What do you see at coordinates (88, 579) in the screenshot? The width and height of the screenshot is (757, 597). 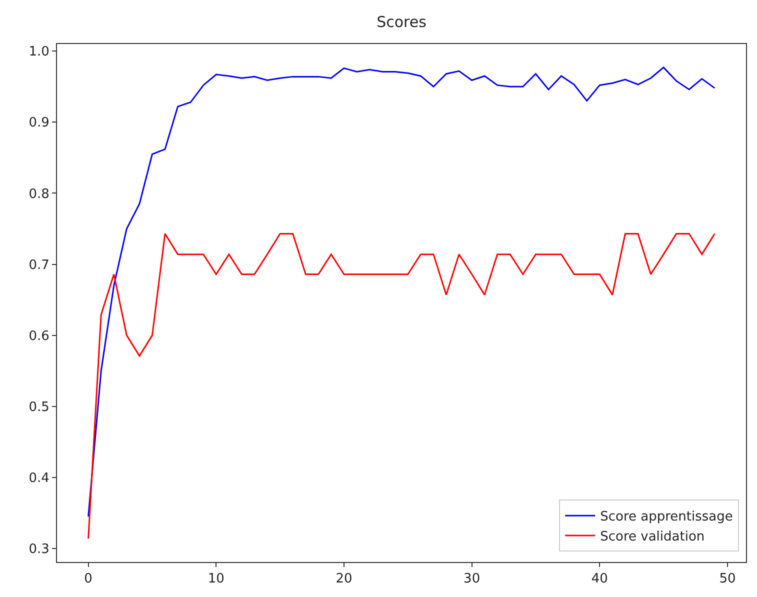 I see `x-tick-label: 0` at bounding box center [88, 579].